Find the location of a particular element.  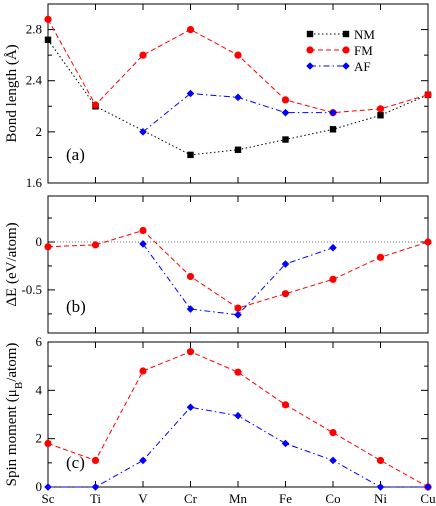

x-tick-label: Mn is located at coordinates (238, 498).